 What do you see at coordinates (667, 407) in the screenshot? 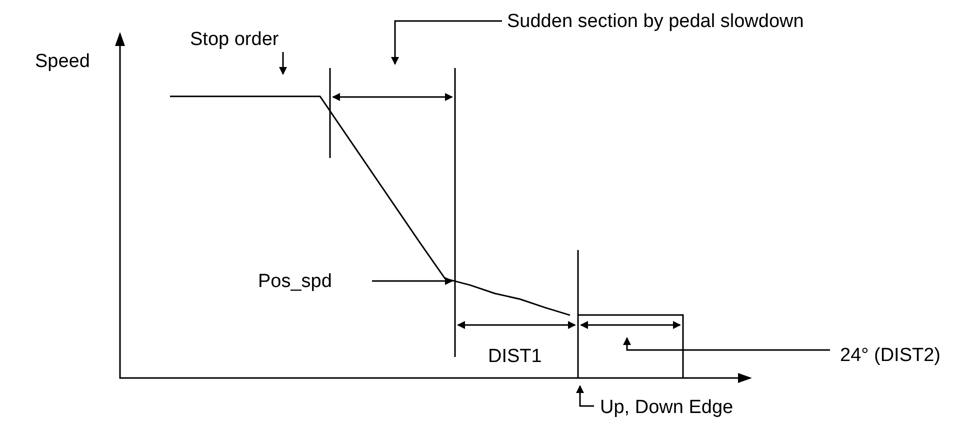
I see `text: Up, Down Edge` at bounding box center [667, 407].